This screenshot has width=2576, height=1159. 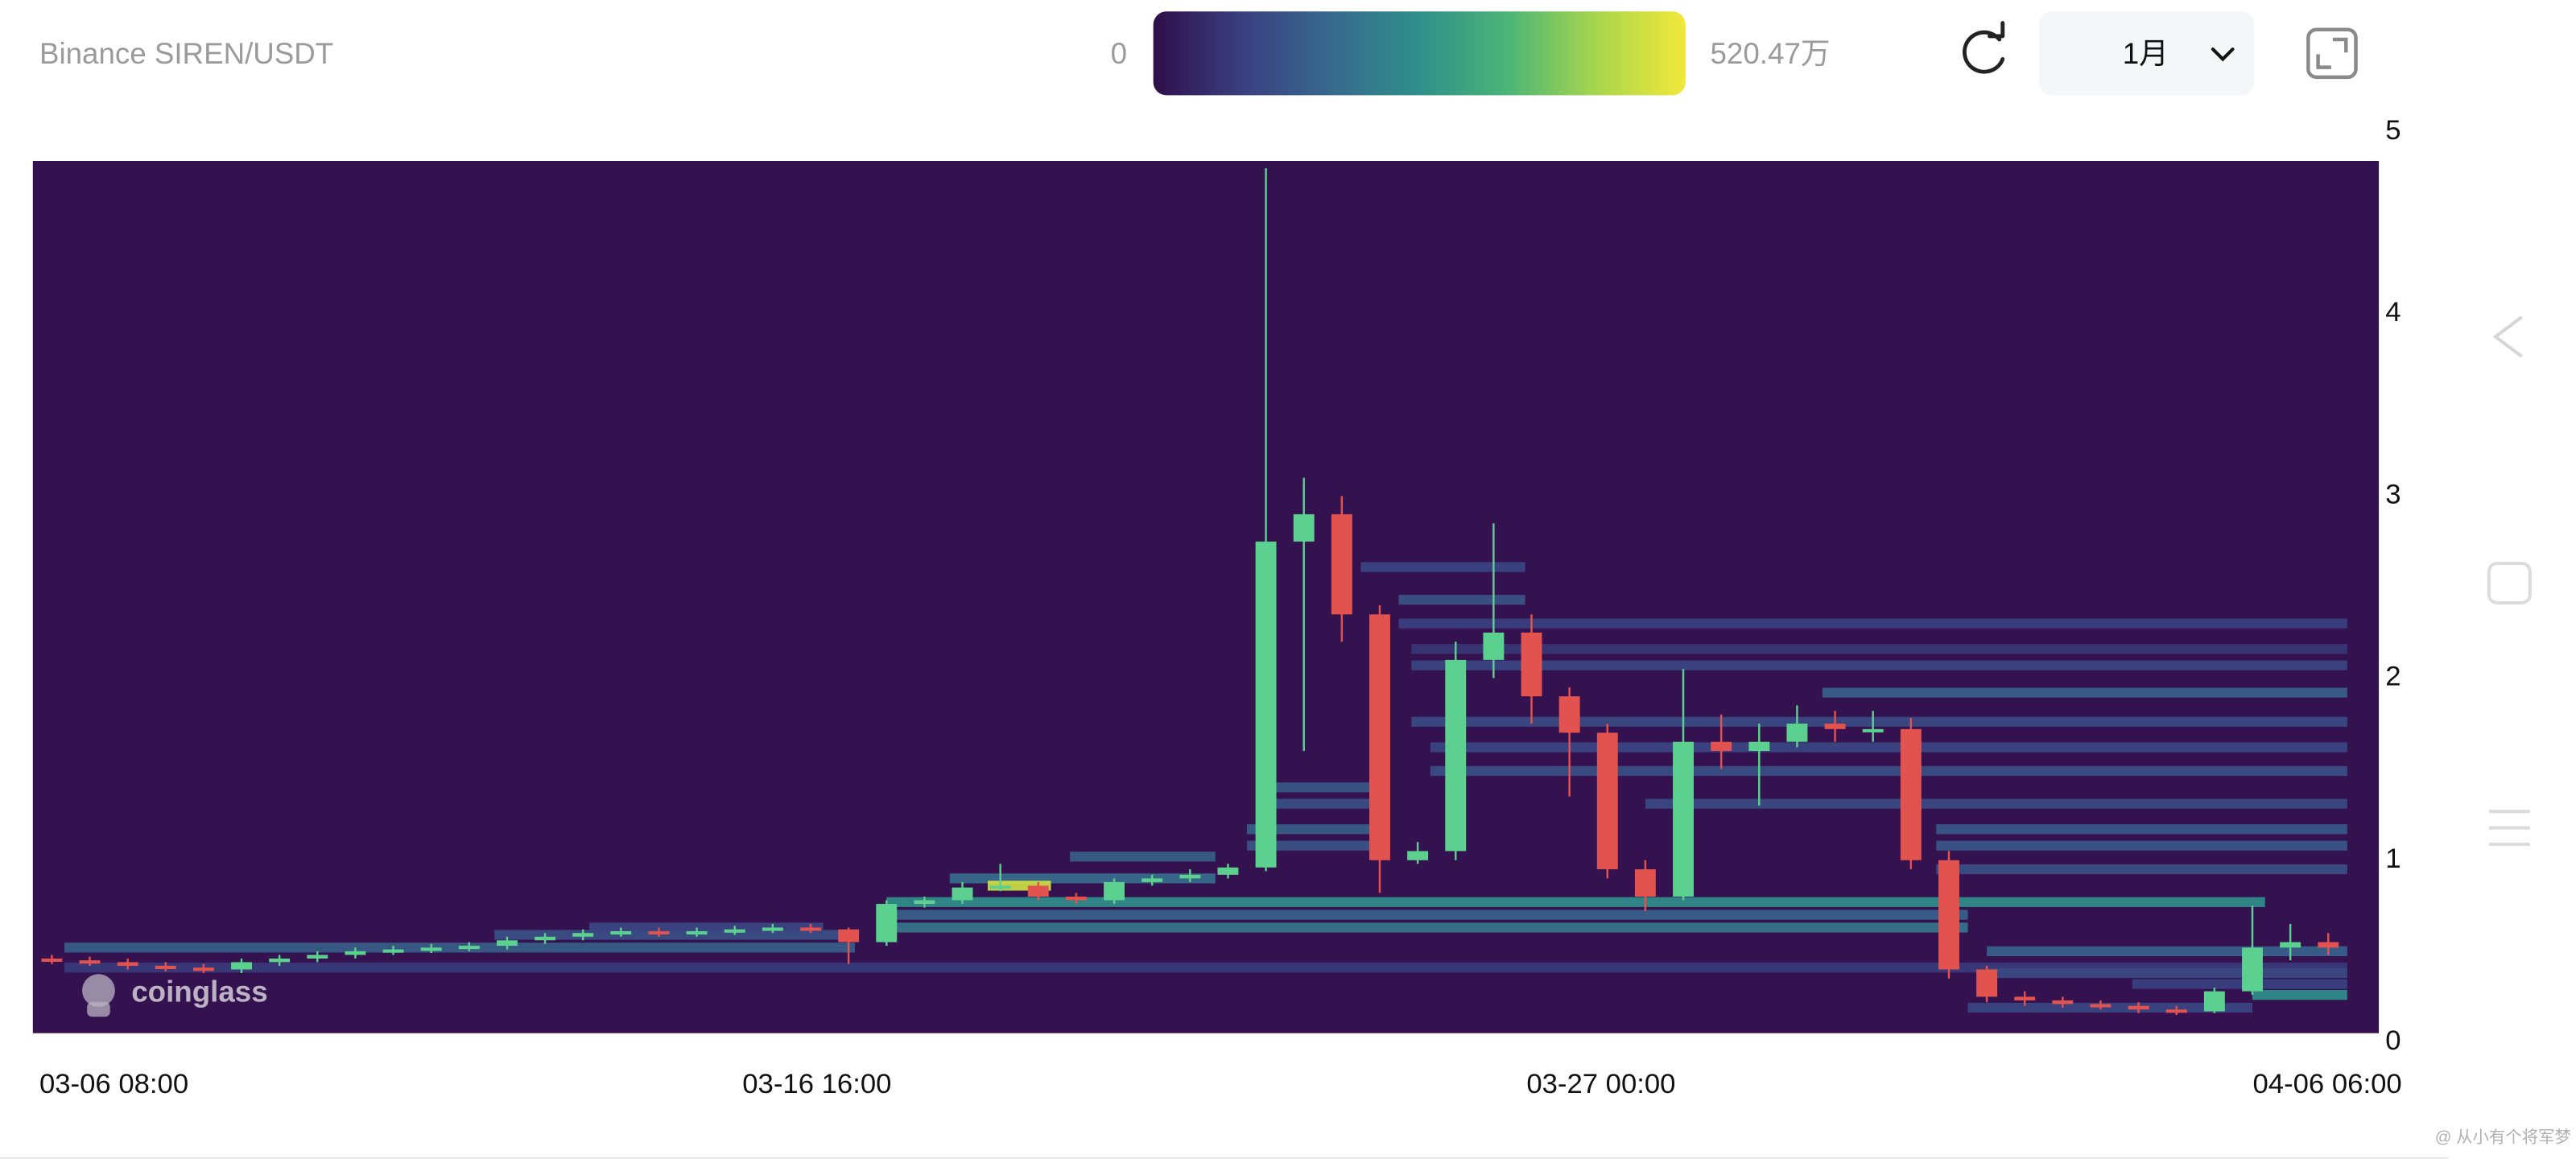 What do you see at coordinates (2327, 1084) in the screenshot?
I see `x-tick-label: 04-06 06:00` at bounding box center [2327, 1084].